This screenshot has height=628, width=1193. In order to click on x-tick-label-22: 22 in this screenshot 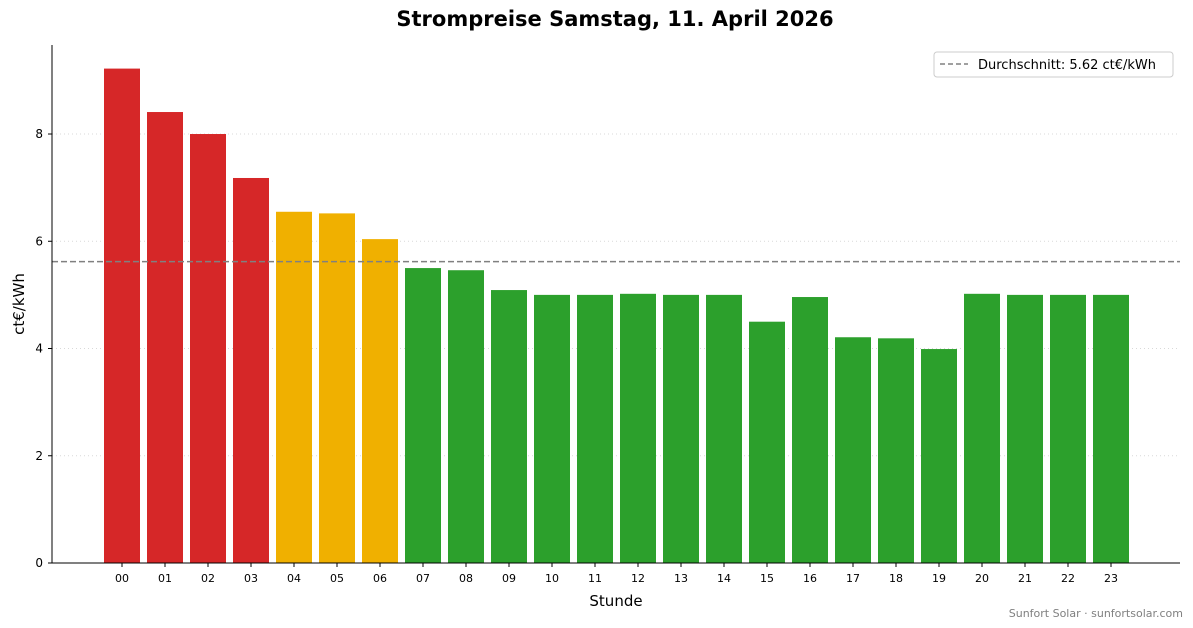, I will do `click(1068, 578)`.